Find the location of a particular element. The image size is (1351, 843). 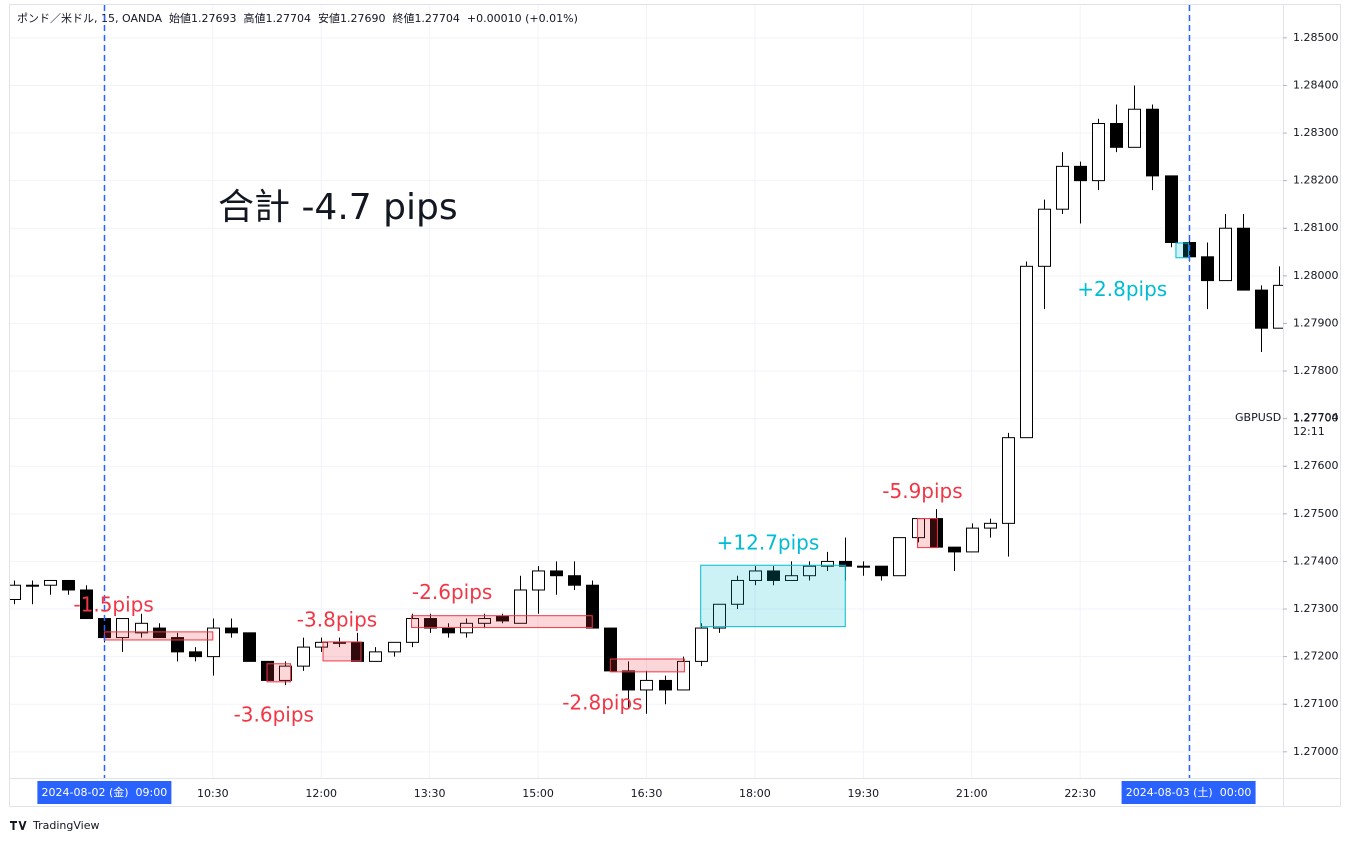

y-tick-label: 1.27600 is located at coordinates (1316, 465).